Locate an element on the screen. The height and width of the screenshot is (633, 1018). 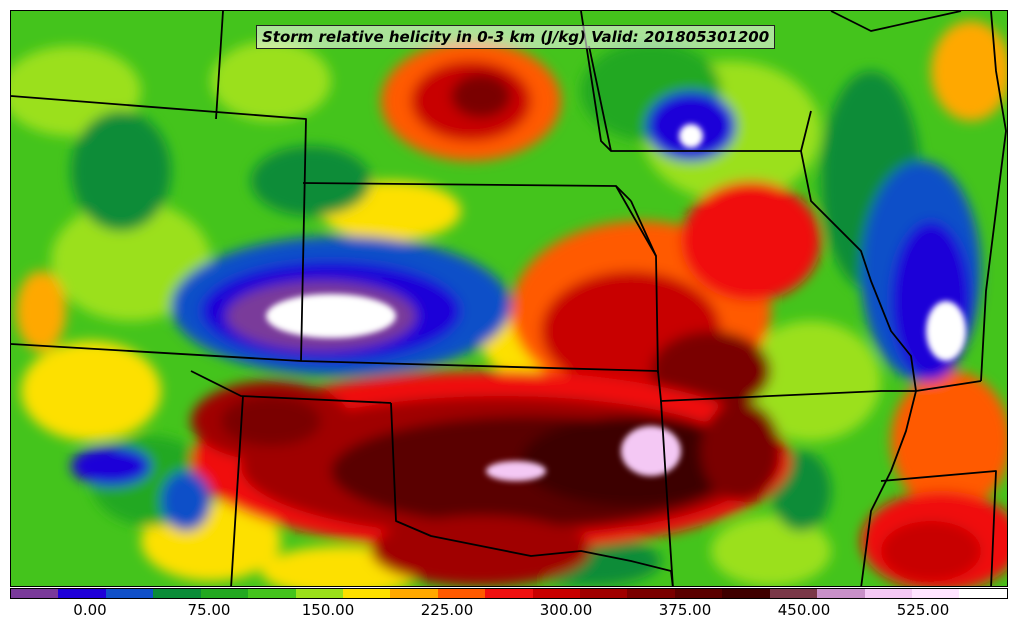
boundary-ar-la is located at coordinates (938, 528).